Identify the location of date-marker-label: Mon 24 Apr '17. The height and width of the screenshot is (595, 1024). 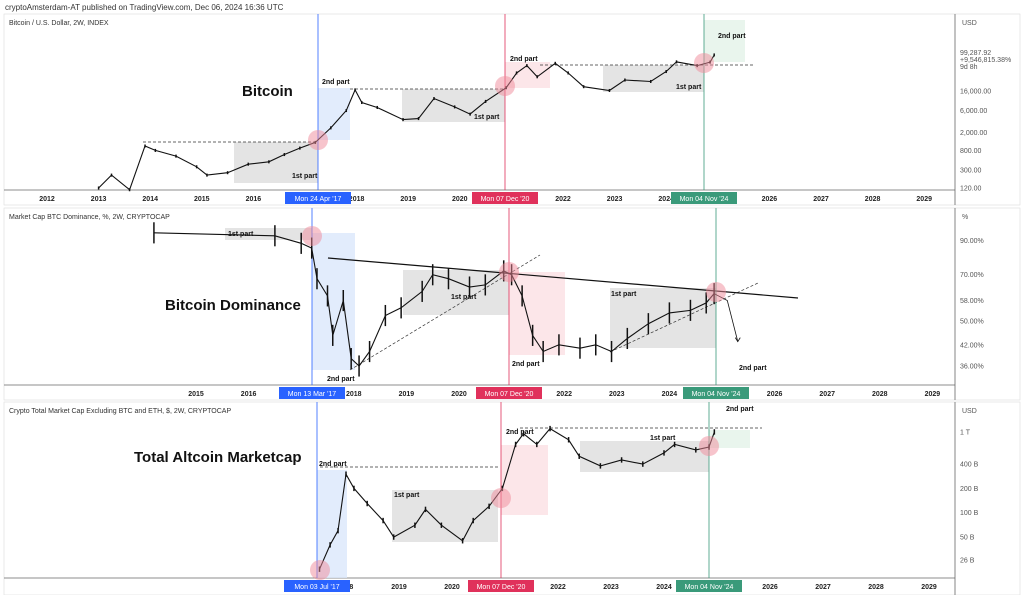
(318, 199).